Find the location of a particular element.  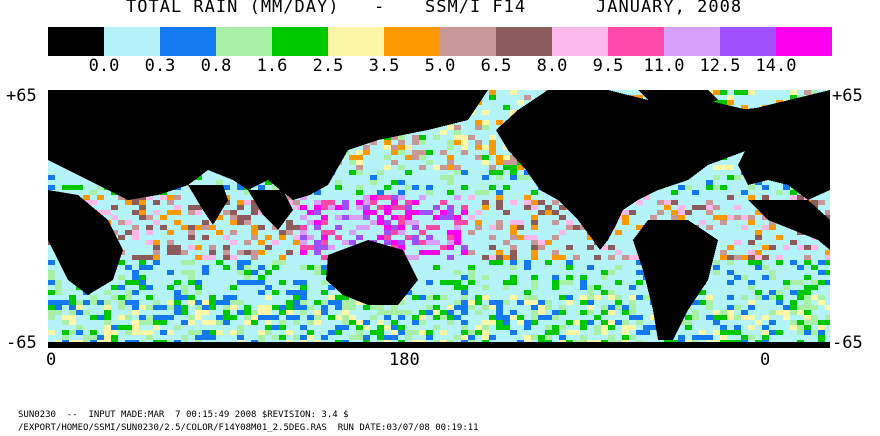

lon-label-right: 0 is located at coordinates (765, 360).